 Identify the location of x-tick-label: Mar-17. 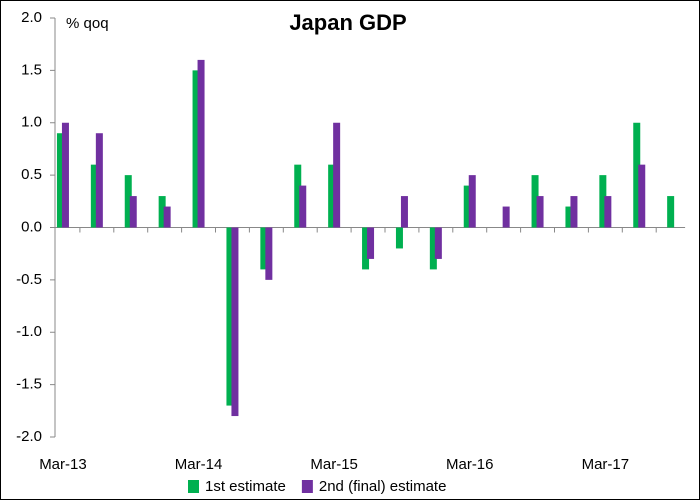
(606, 464).